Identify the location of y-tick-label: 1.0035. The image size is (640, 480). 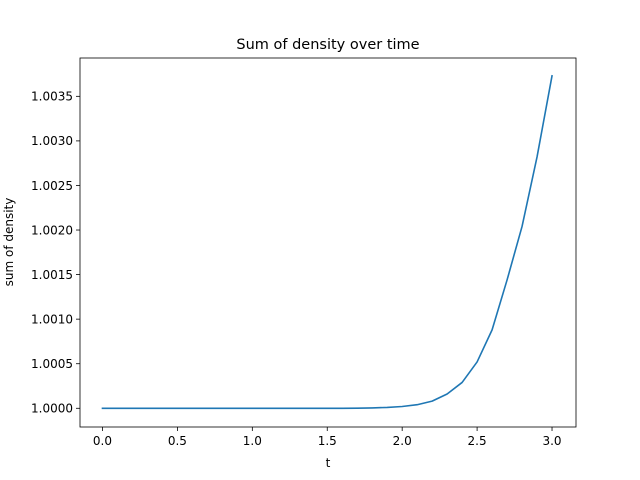
(52, 97).